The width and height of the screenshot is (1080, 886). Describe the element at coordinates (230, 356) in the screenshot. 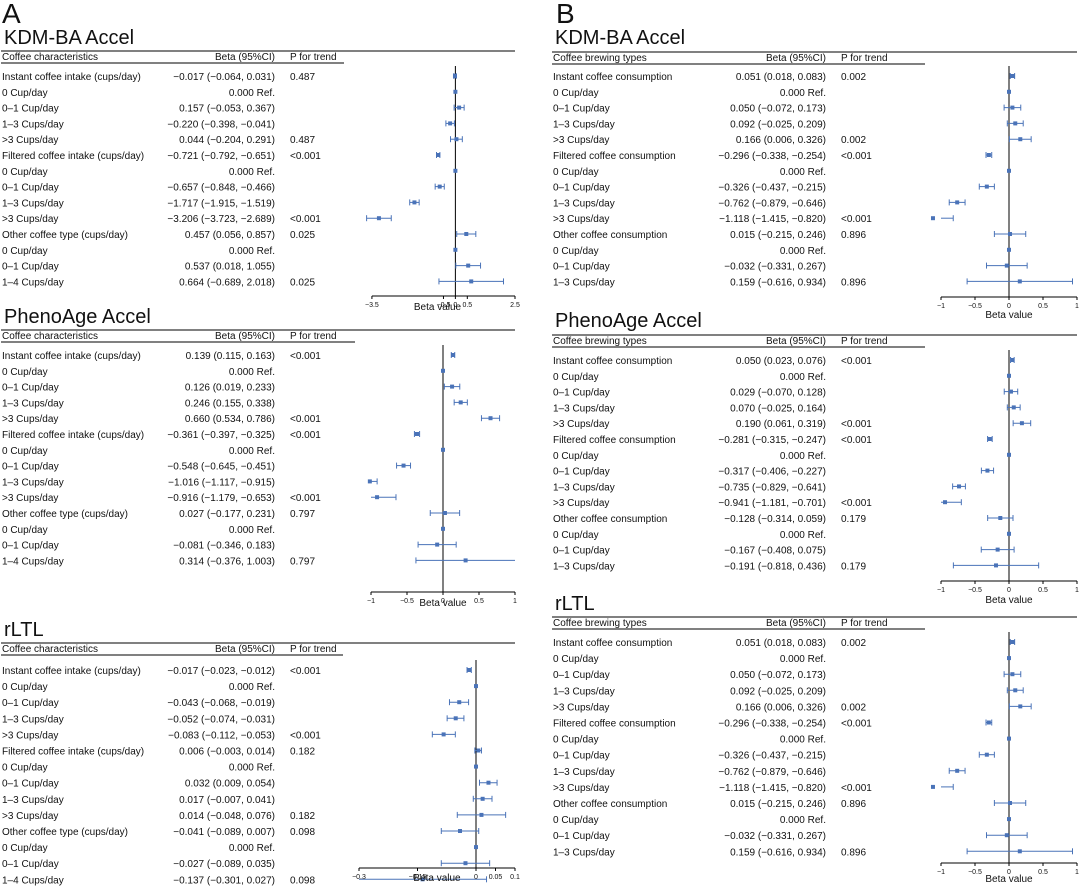

I see `row-beta-ci: 0.139 (0.115, 0.163)` at that location.